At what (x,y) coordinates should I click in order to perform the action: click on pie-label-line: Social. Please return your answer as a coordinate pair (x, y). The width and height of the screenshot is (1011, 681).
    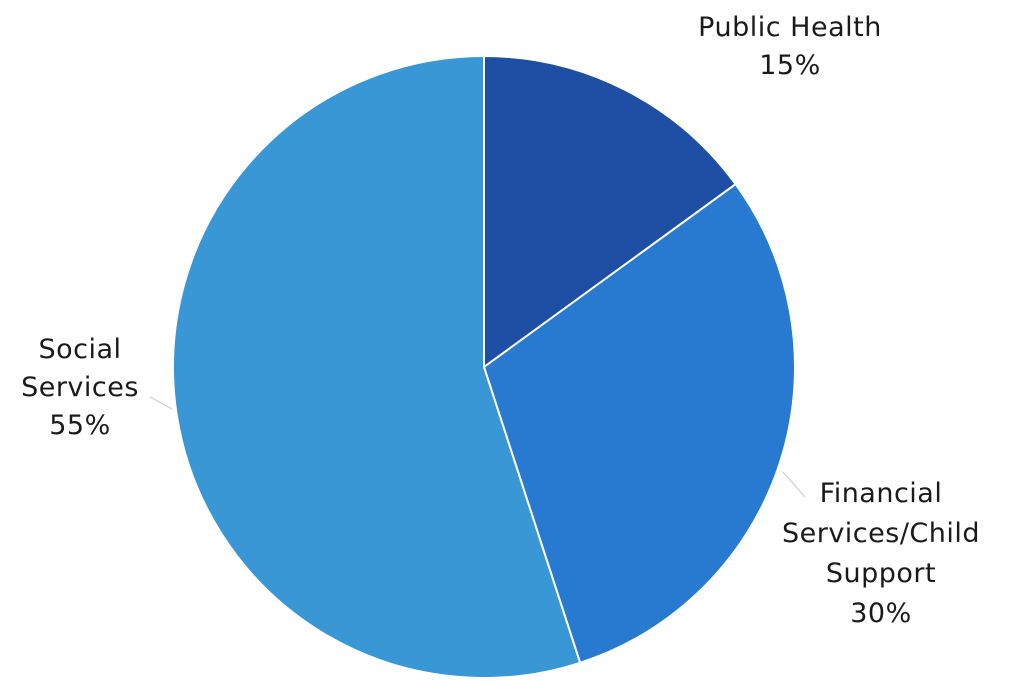
    Looking at the image, I should click on (79, 349).